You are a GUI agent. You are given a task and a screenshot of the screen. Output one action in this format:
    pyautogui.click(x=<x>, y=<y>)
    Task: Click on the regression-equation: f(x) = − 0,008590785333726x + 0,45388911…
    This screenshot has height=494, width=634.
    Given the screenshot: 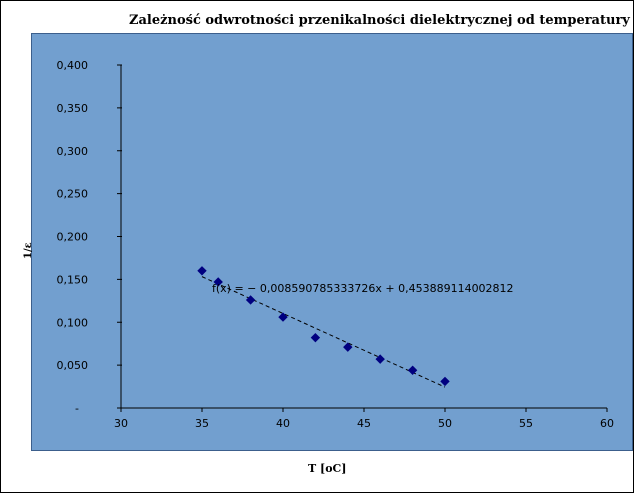 What is the action you would take?
    pyautogui.click(x=363, y=288)
    